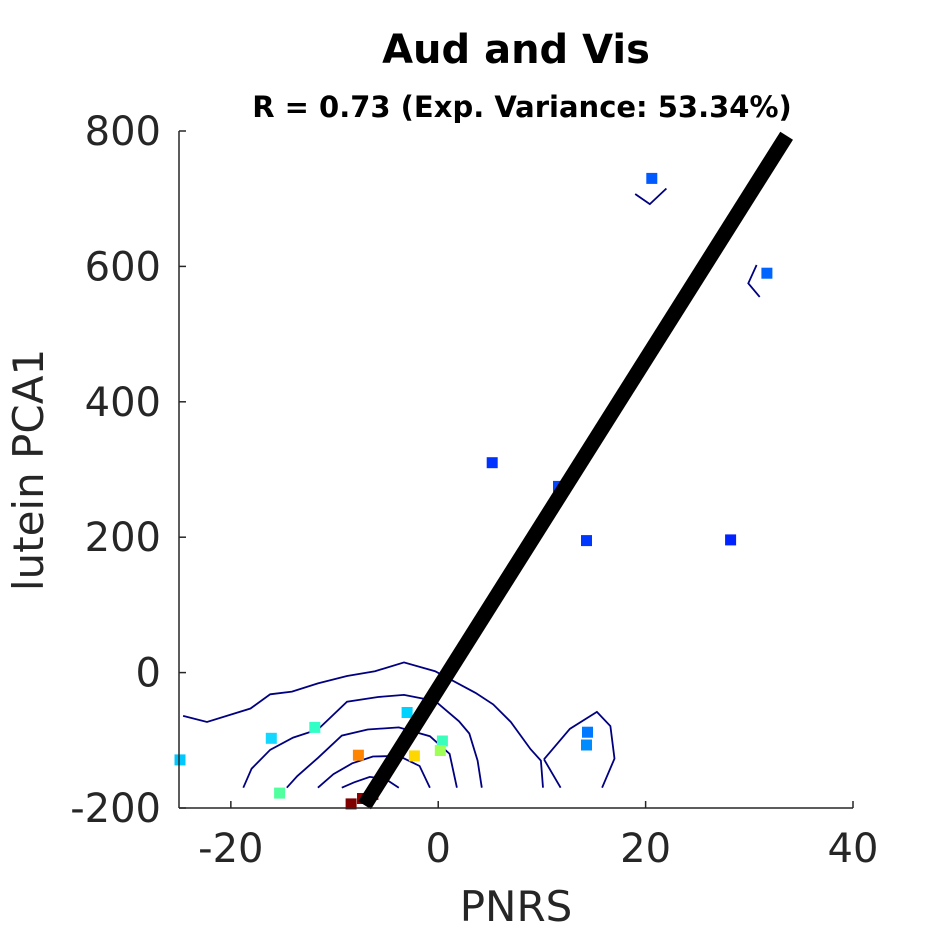  I want to click on y-tick-label: 0, so click(148, 674).